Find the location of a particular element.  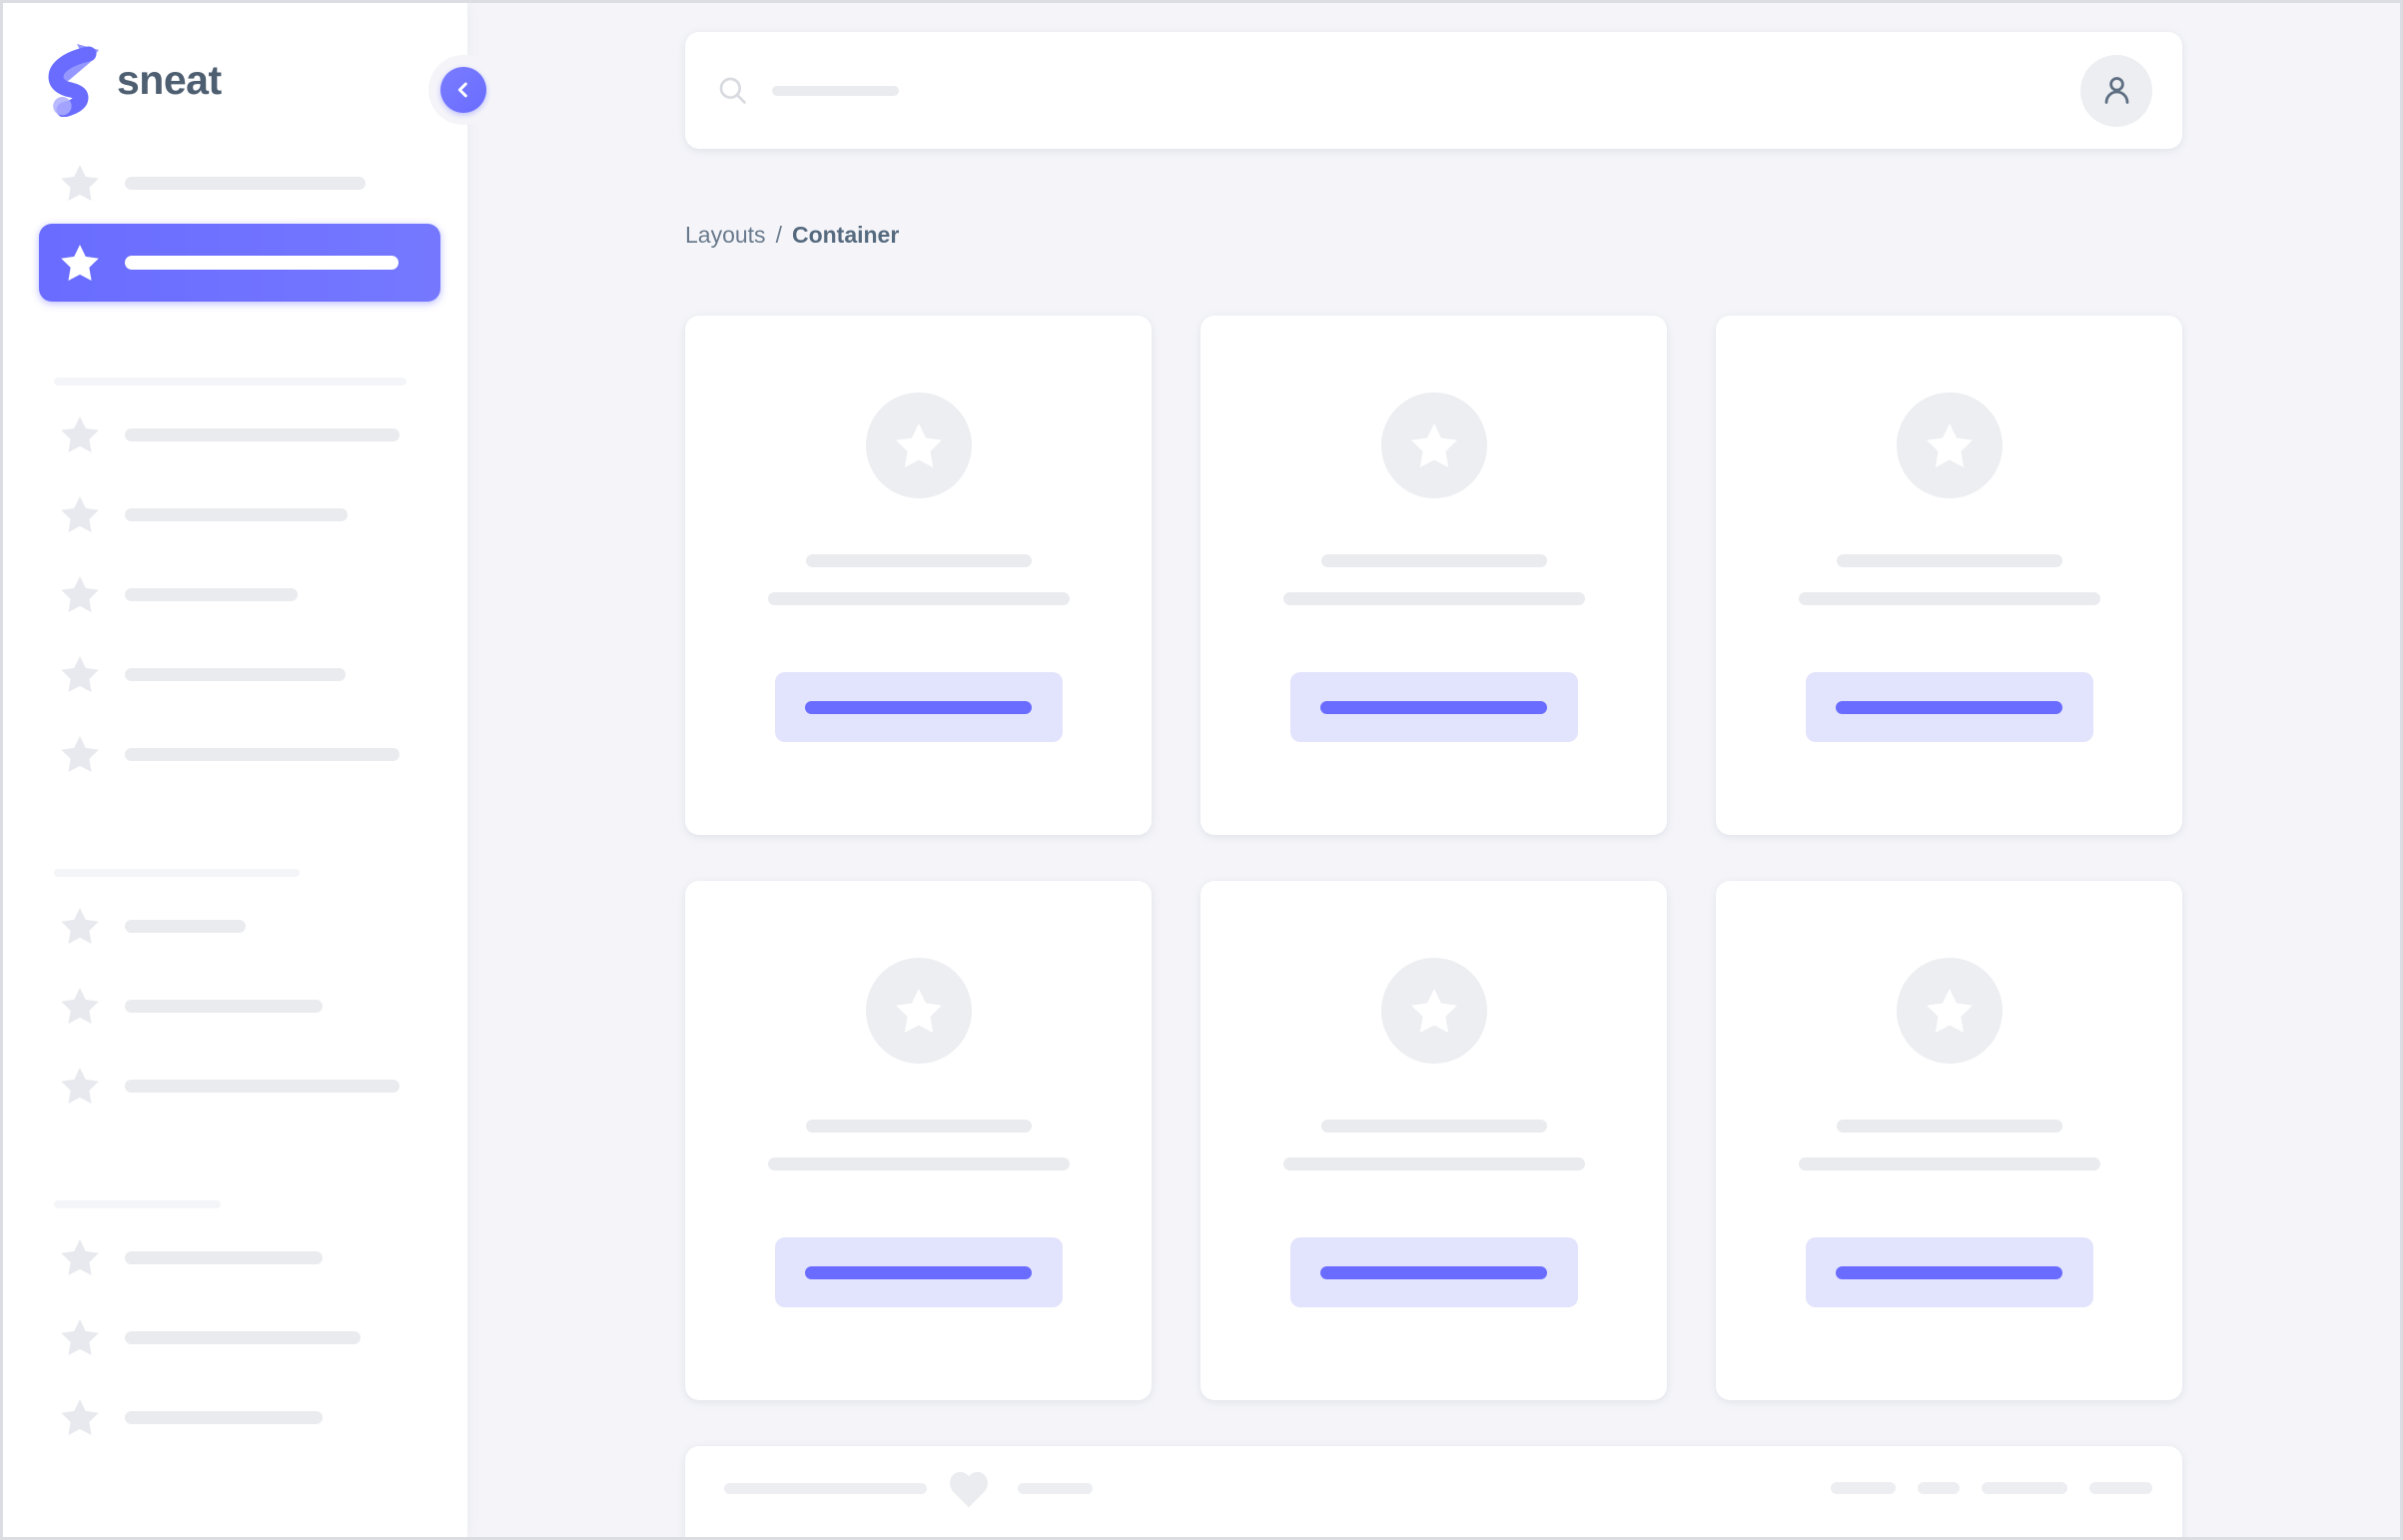

search-icon is located at coordinates (732, 90).